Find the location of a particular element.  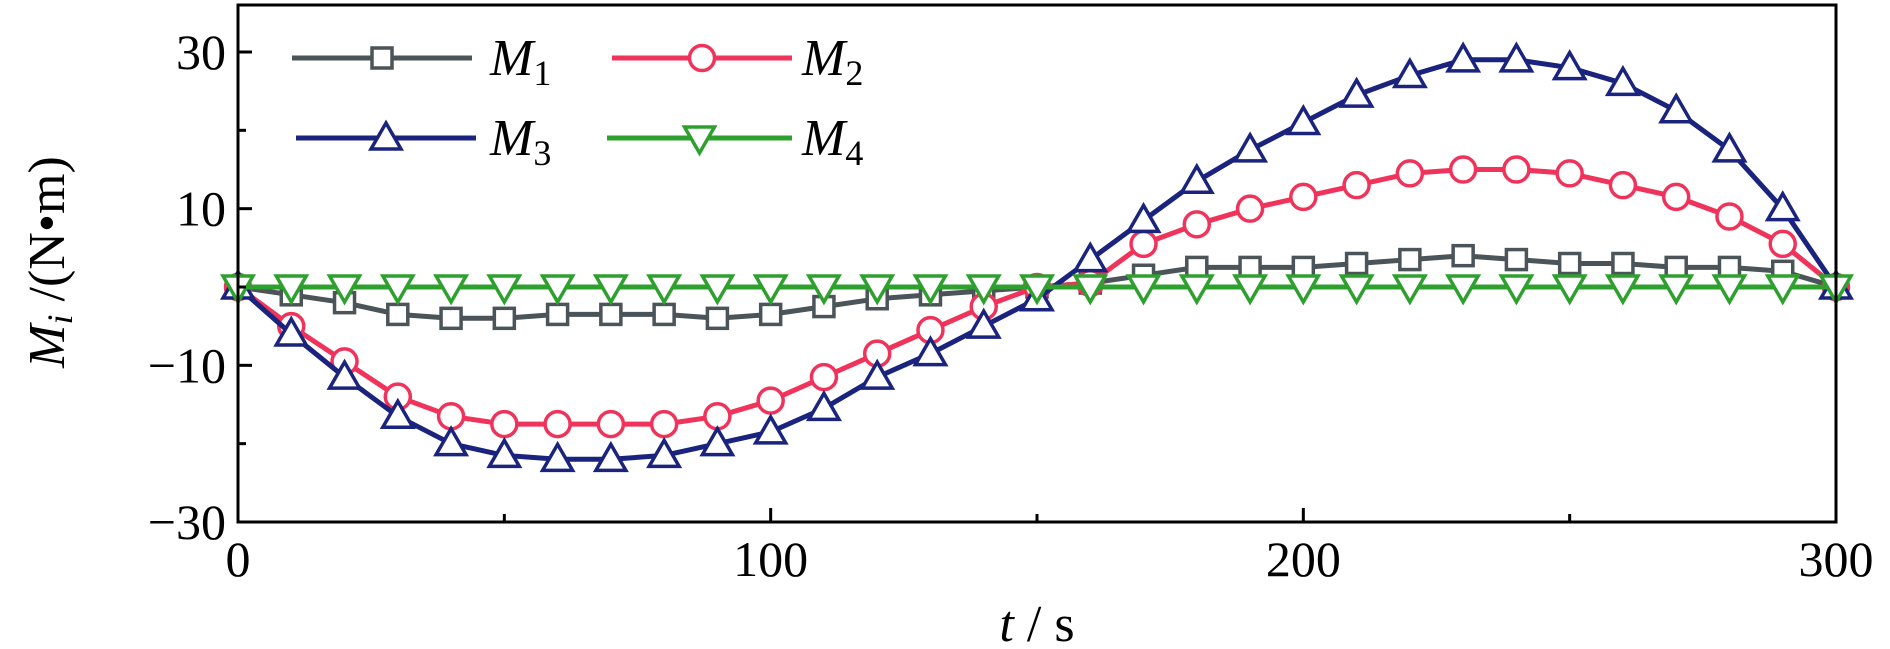

legend-item-m4: M4 is located at coordinates (735, 141).